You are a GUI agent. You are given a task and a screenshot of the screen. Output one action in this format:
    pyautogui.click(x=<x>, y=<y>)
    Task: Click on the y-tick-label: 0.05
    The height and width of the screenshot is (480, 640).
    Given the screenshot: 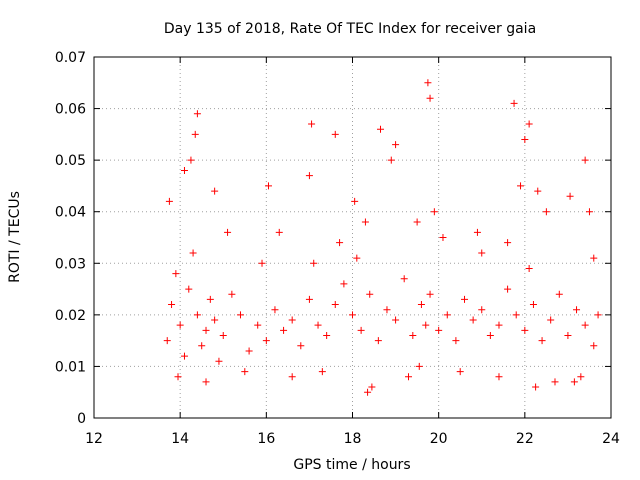 What is the action you would take?
    pyautogui.click(x=70, y=161)
    